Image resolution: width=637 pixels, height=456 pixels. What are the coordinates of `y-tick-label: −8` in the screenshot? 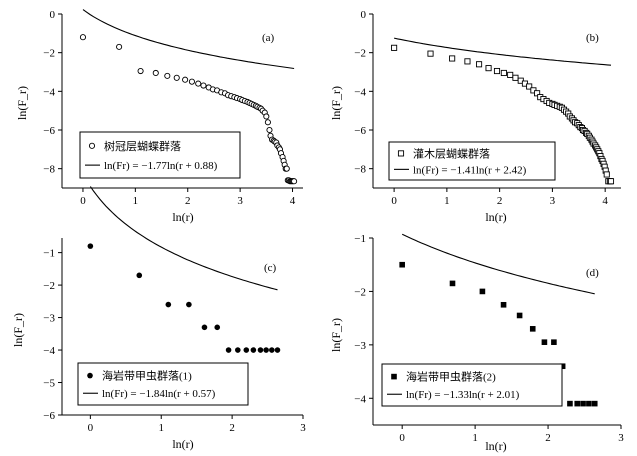 It's located at (360, 170).